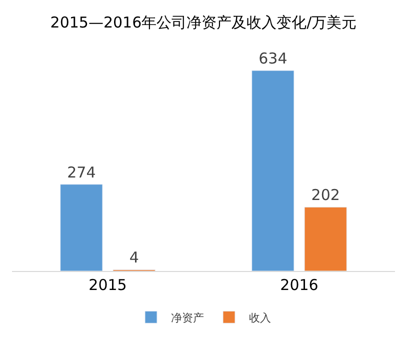 The width and height of the screenshot is (407, 344). Describe the element at coordinates (325, 195) in the screenshot. I see `data-label: 202` at that location.